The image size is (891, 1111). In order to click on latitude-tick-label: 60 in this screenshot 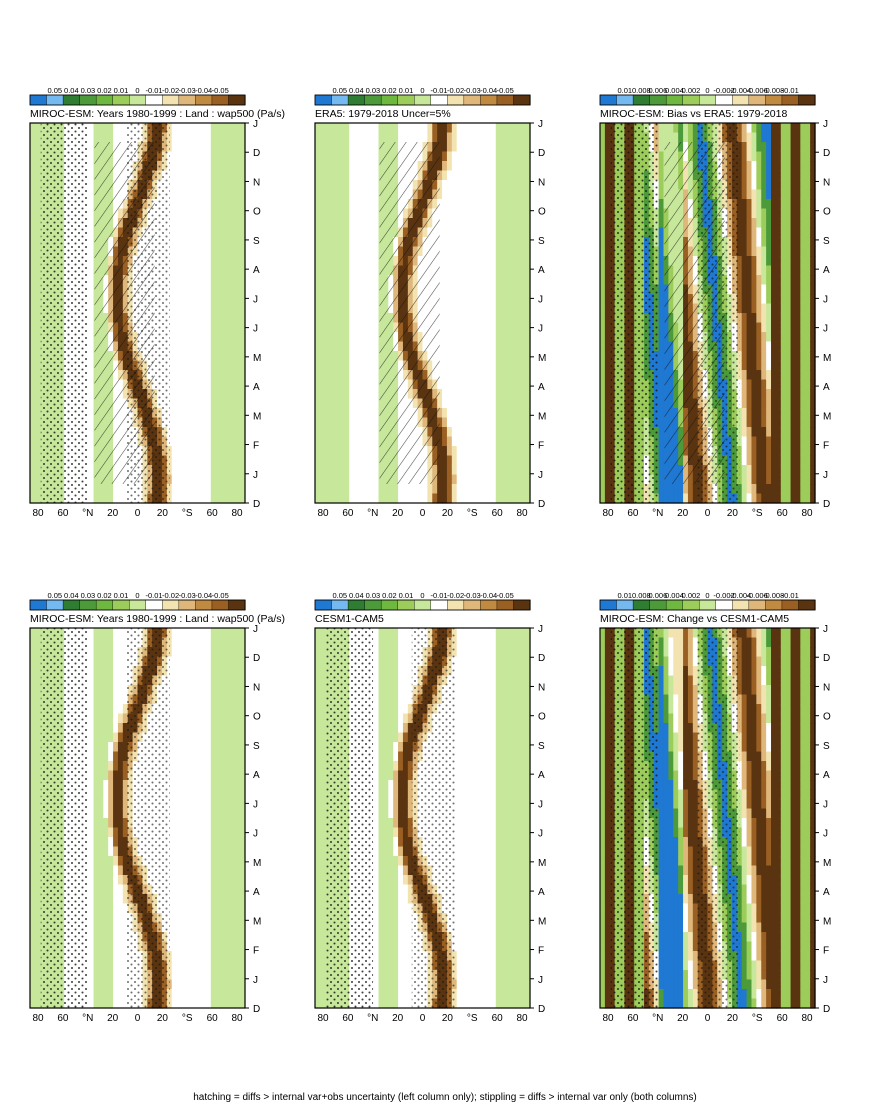, I will do `click(63, 1018)`.